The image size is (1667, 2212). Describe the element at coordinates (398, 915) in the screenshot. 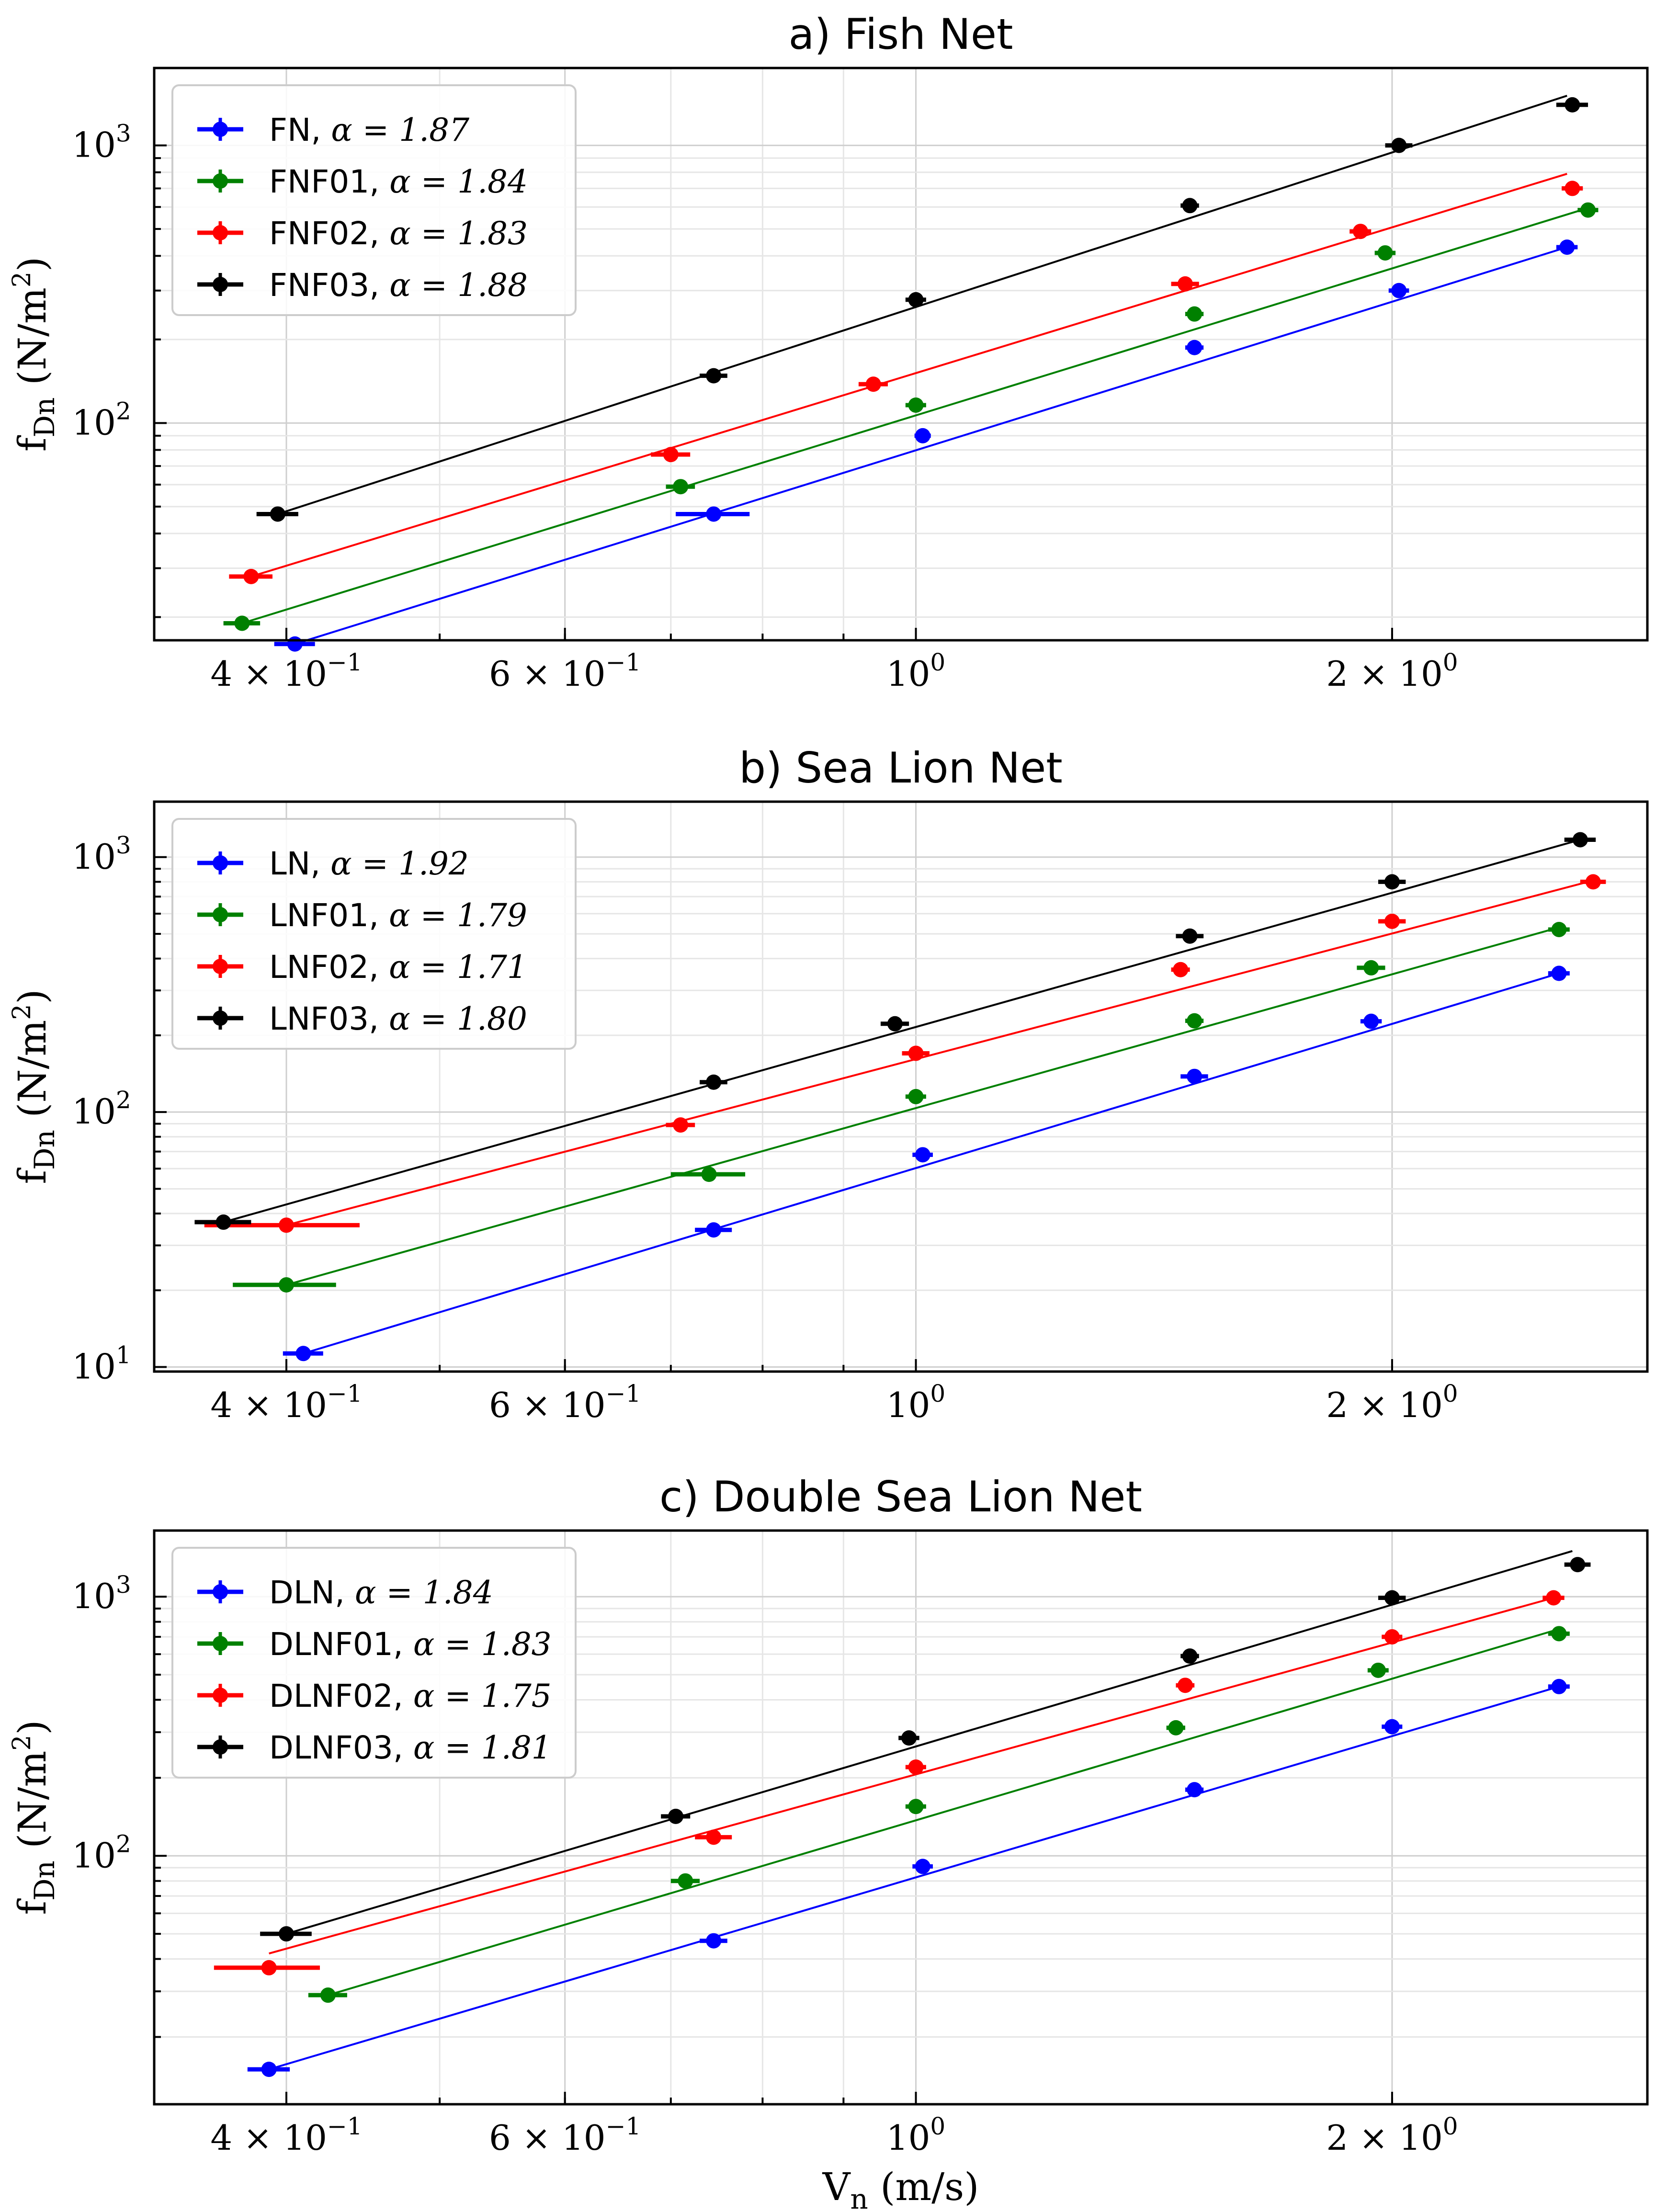

I see `legend-label: LNF01, α = 1.79` at that location.